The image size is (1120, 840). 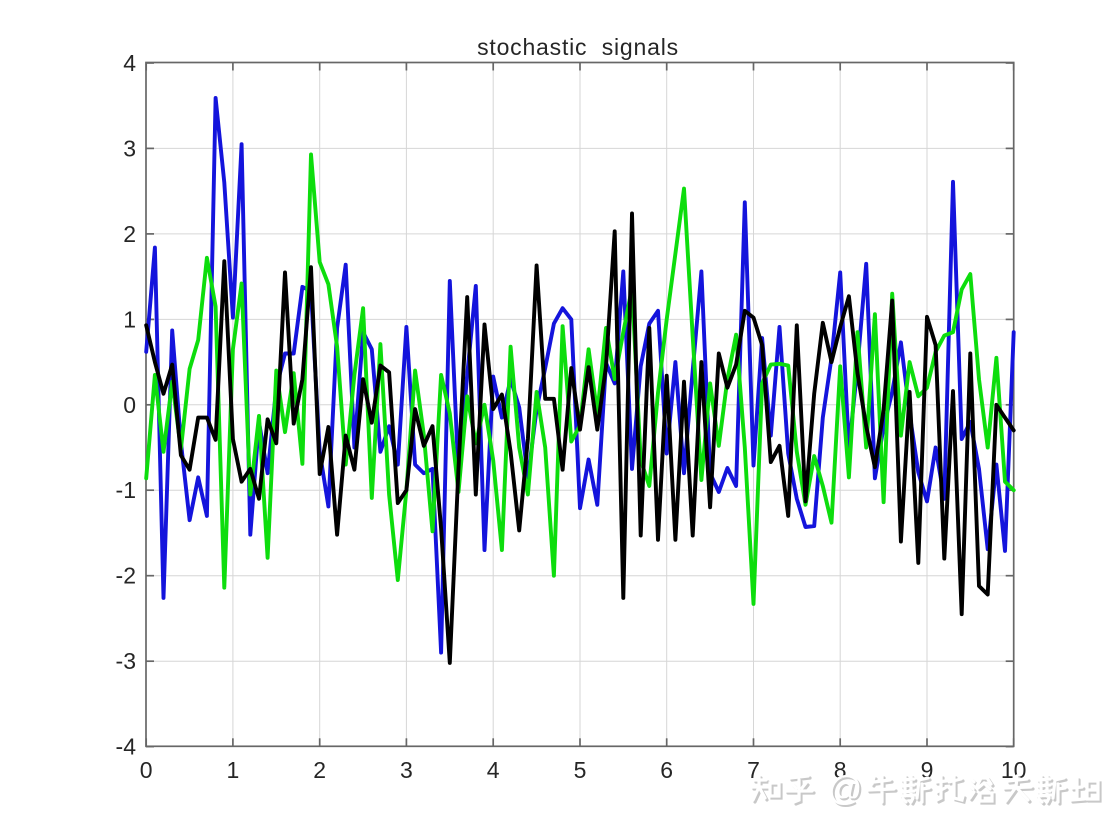 What do you see at coordinates (126, 490) in the screenshot?
I see `svg-text: -1` at bounding box center [126, 490].